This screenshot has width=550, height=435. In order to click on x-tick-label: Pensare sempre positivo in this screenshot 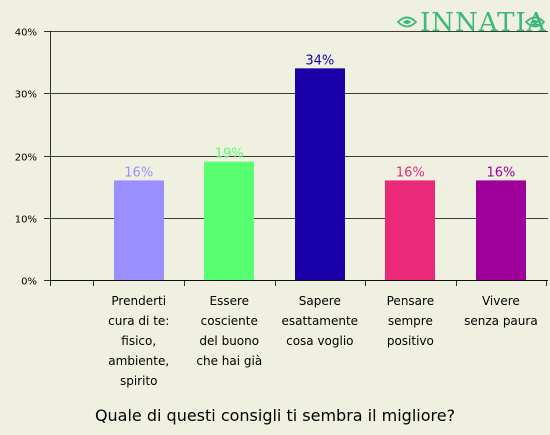, I will do `click(410, 321)`.